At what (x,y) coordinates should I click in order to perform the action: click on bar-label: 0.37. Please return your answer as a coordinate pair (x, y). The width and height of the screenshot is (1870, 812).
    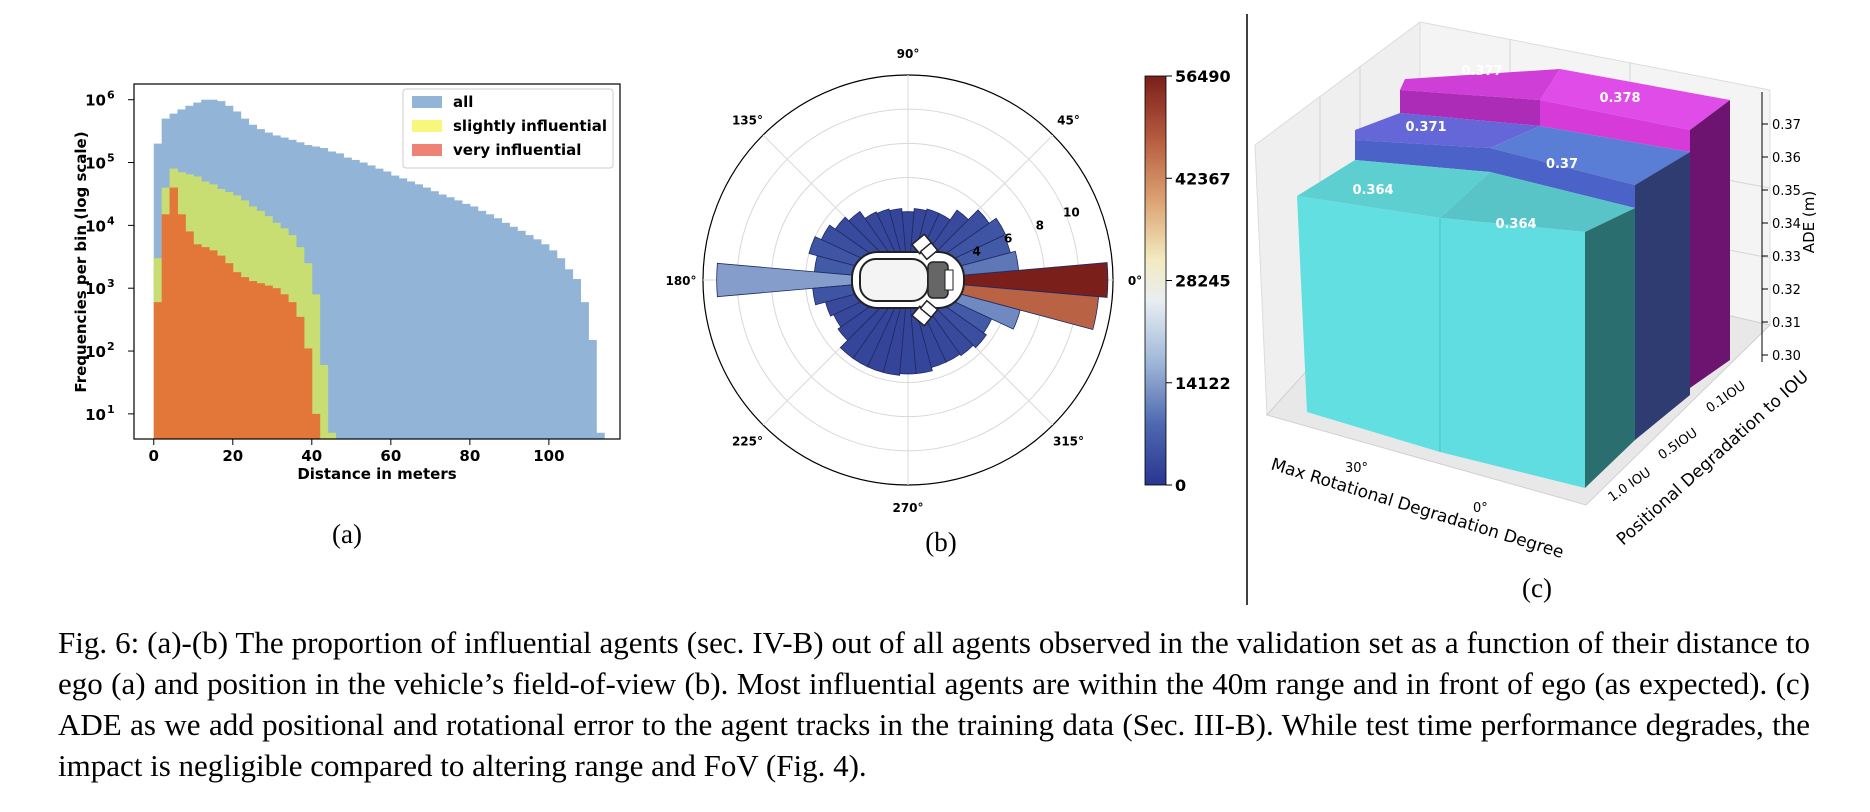
    Looking at the image, I should click on (1562, 164).